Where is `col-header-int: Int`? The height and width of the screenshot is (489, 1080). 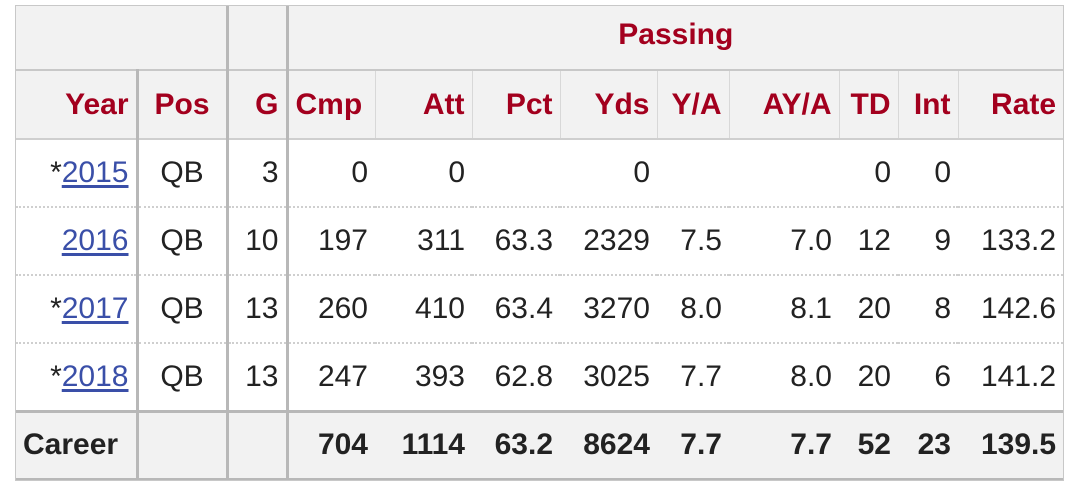
col-header-int: Int is located at coordinates (927, 105).